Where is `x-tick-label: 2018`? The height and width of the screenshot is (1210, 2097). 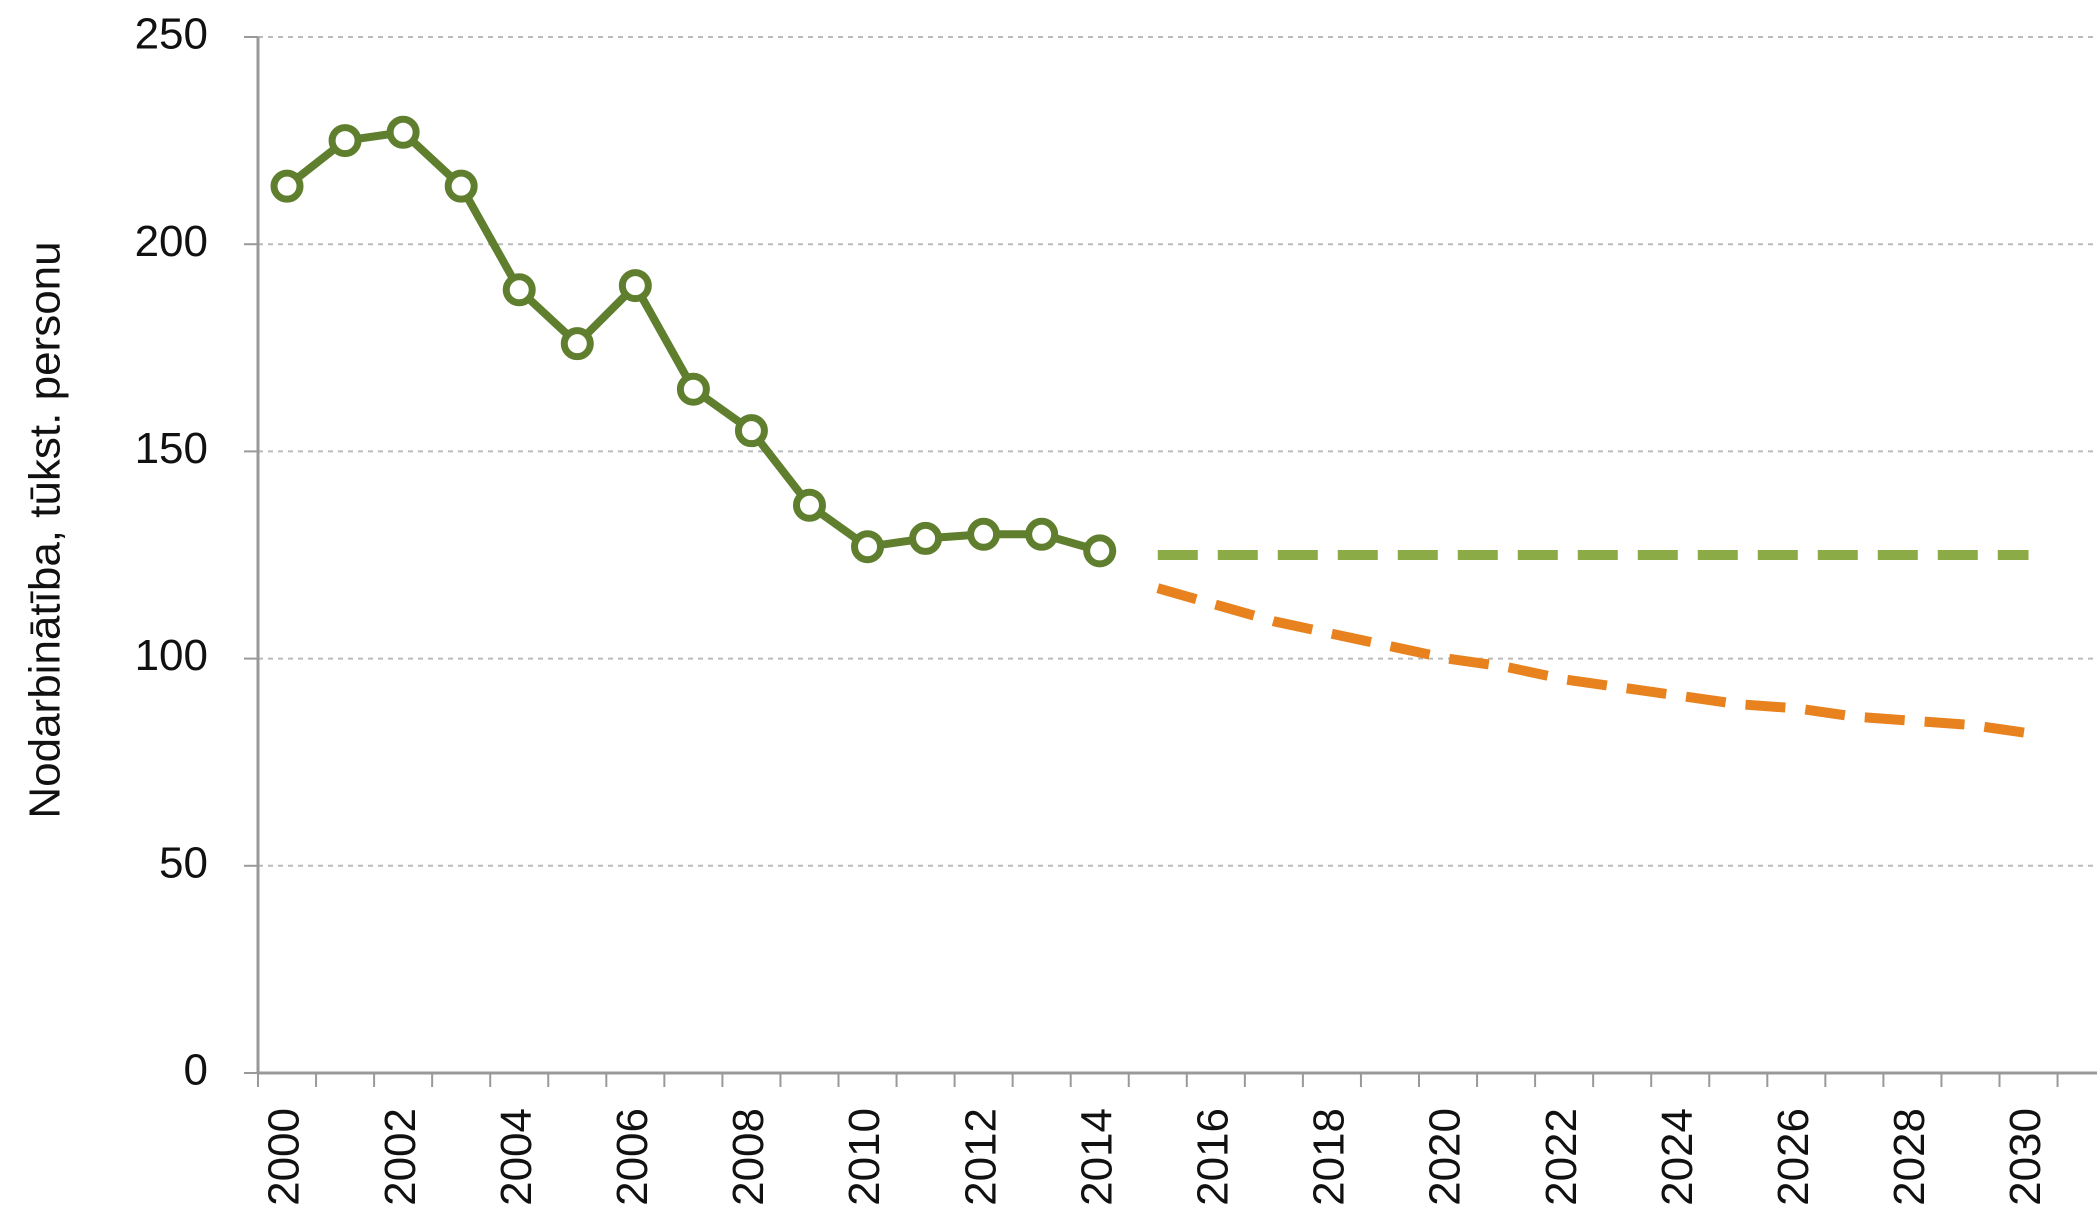 x-tick-label: 2018 is located at coordinates (1329, 1157).